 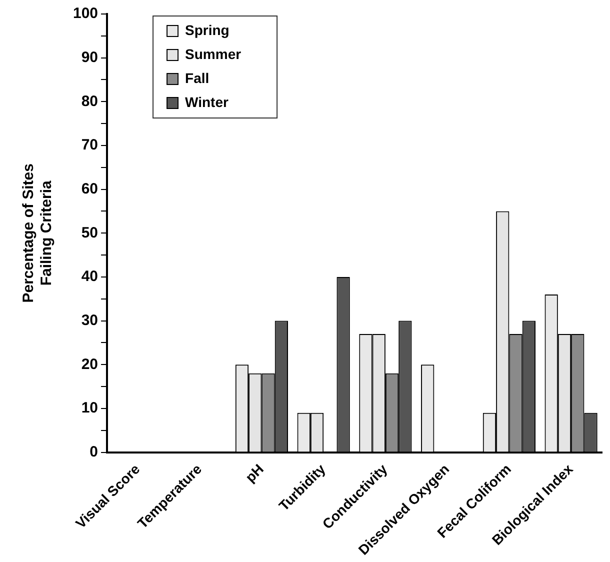 What do you see at coordinates (89, 57) in the screenshot?
I see `y-tick-label: 90` at bounding box center [89, 57].